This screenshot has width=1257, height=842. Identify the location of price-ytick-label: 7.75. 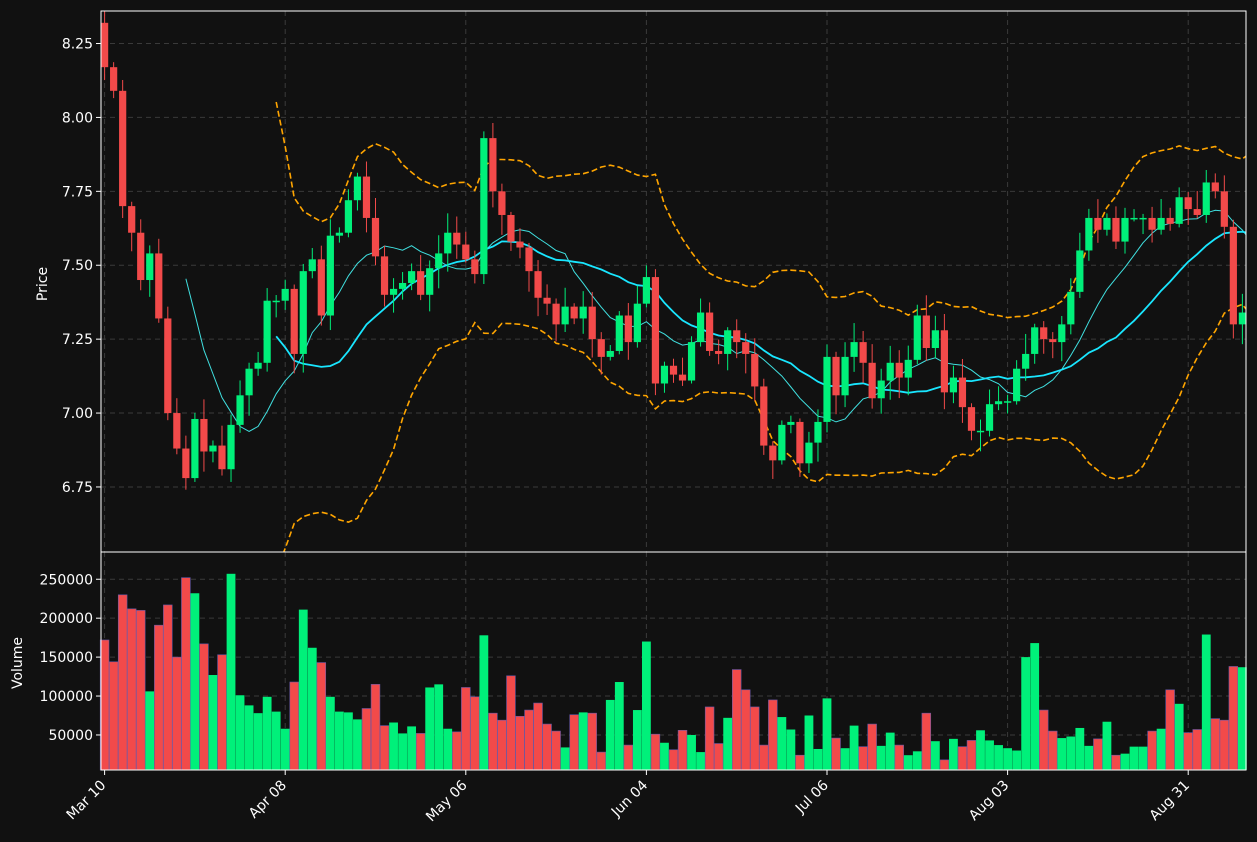
(77, 192).